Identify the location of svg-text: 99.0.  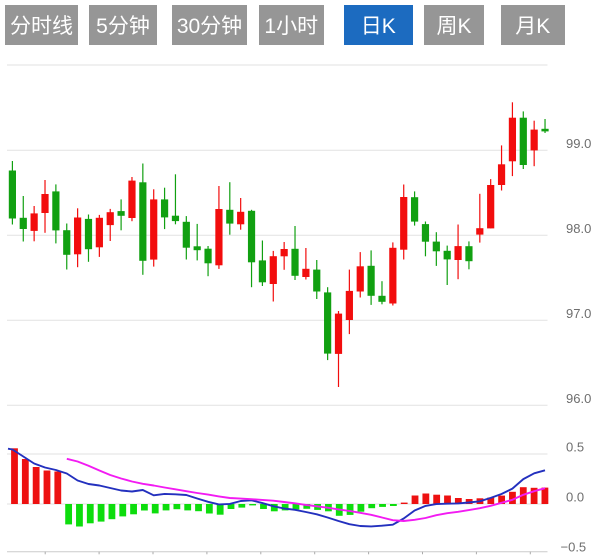
(578, 143).